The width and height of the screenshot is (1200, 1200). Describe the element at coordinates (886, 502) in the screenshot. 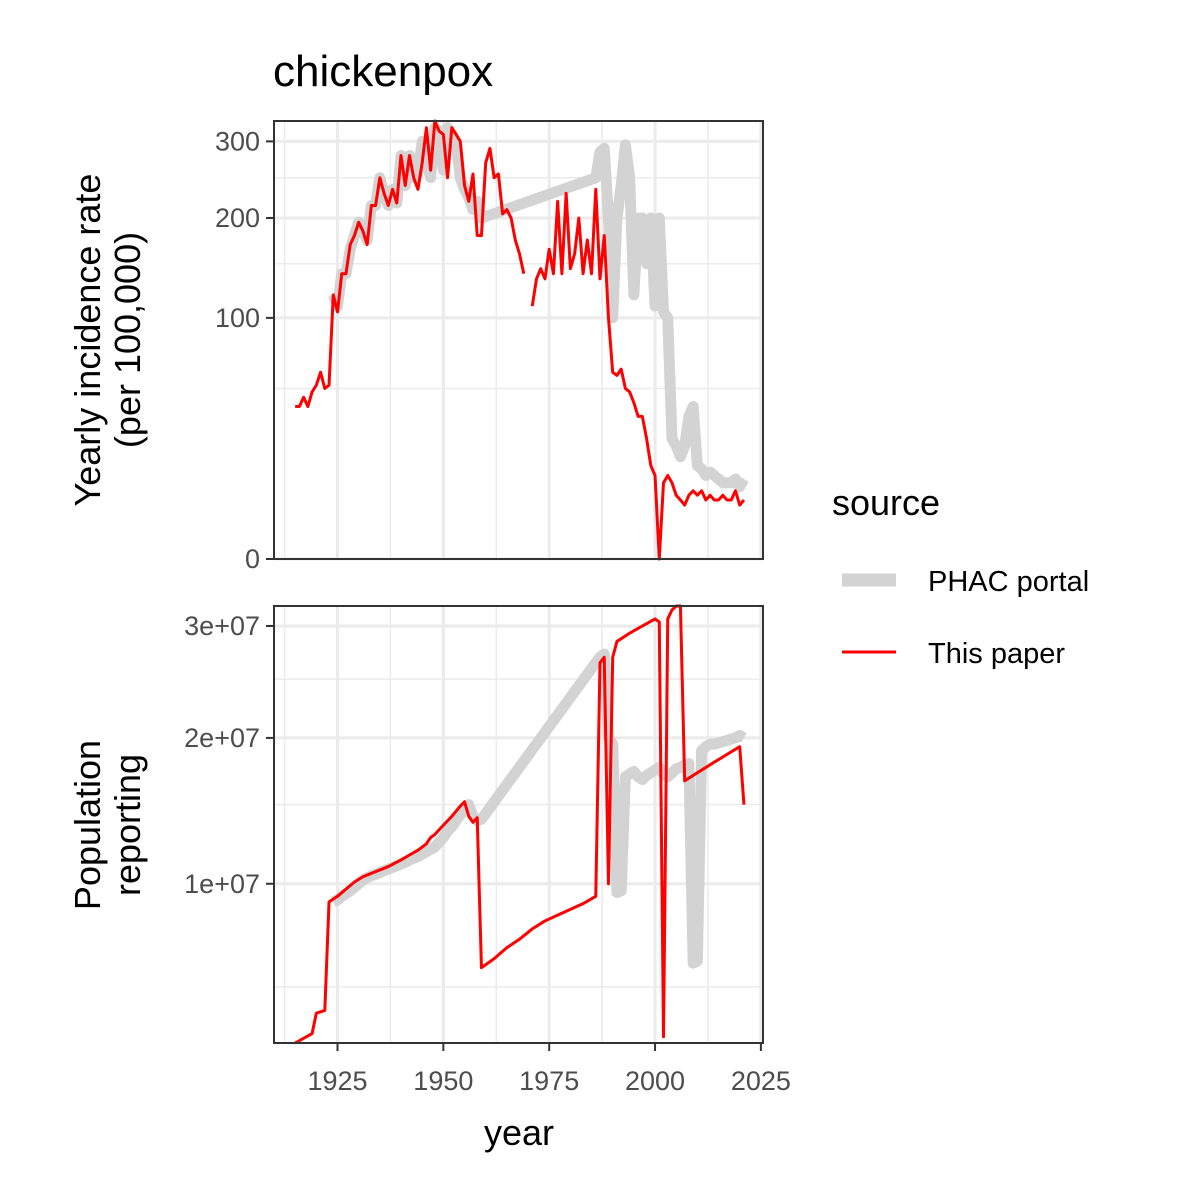

I see `legend-title: source` at that location.